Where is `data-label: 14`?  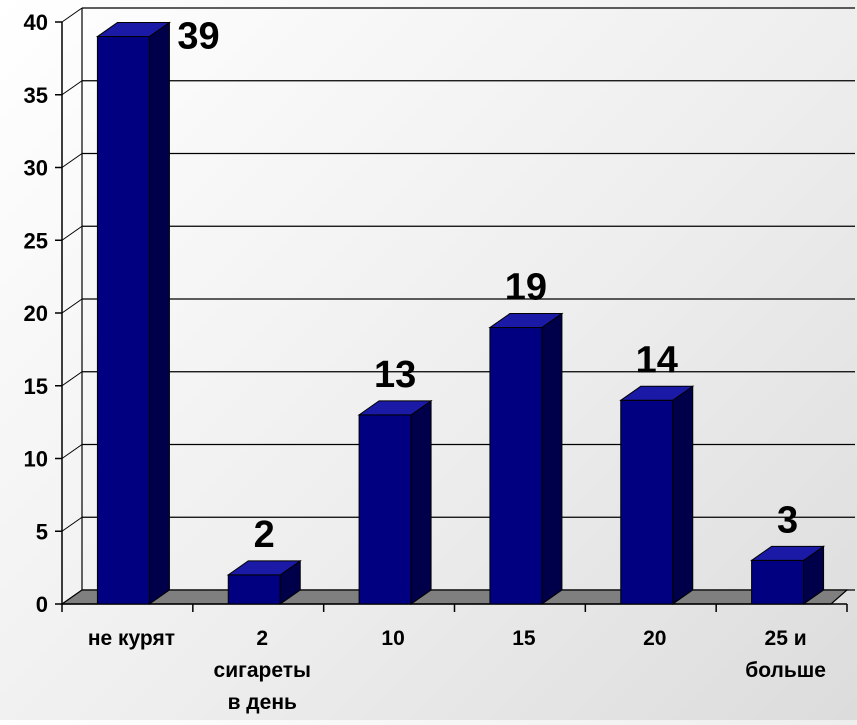 data-label: 14 is located at coordinates (657, 360).